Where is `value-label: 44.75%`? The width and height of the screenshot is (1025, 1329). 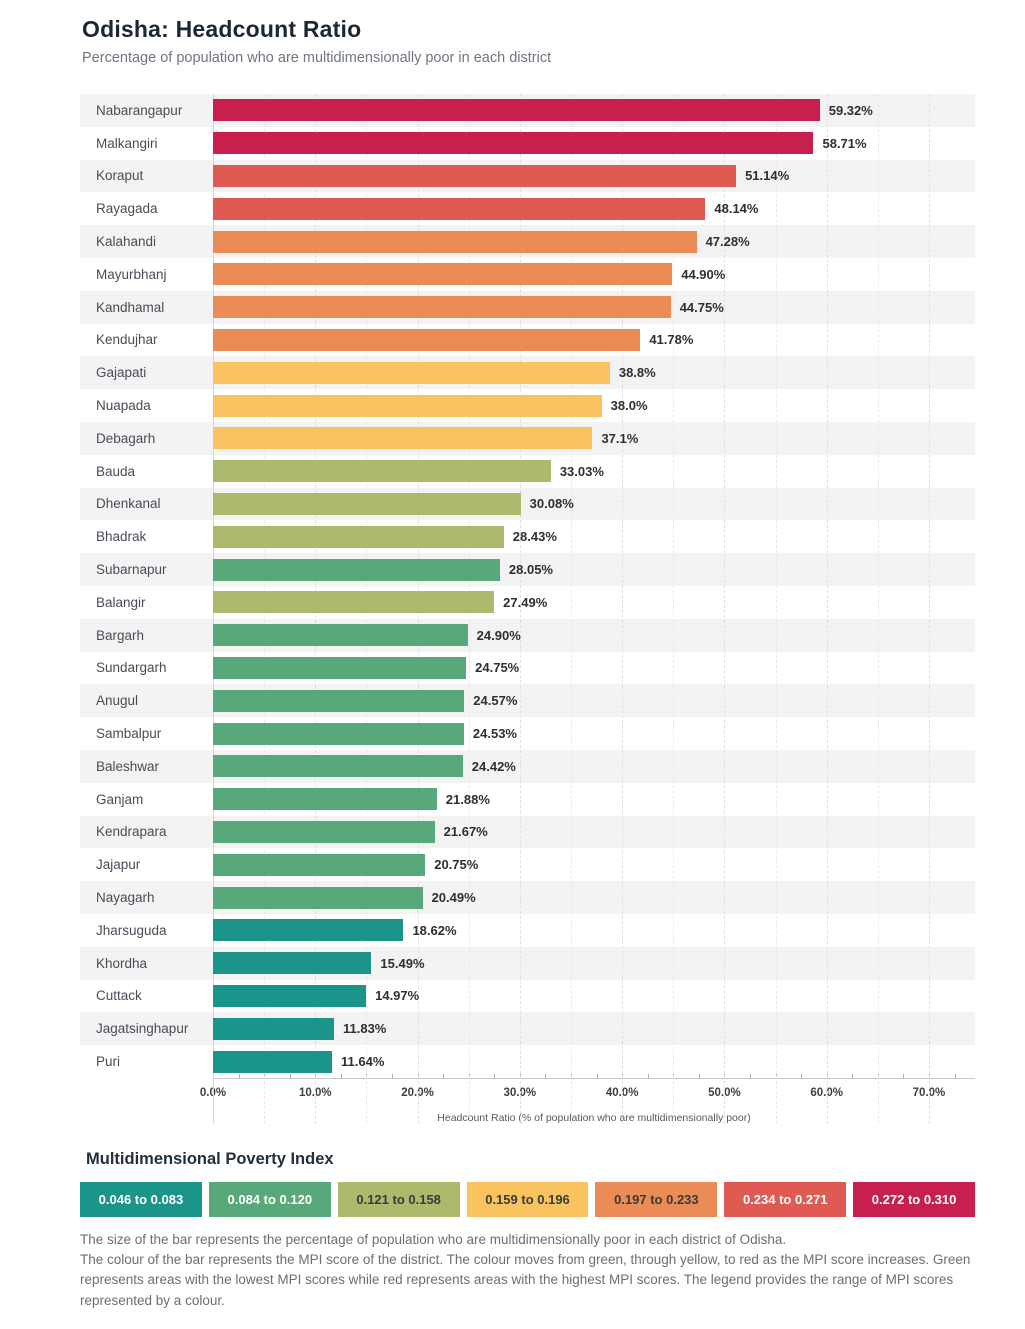
value-label: 44.75% is located at coordinates (701, 307).